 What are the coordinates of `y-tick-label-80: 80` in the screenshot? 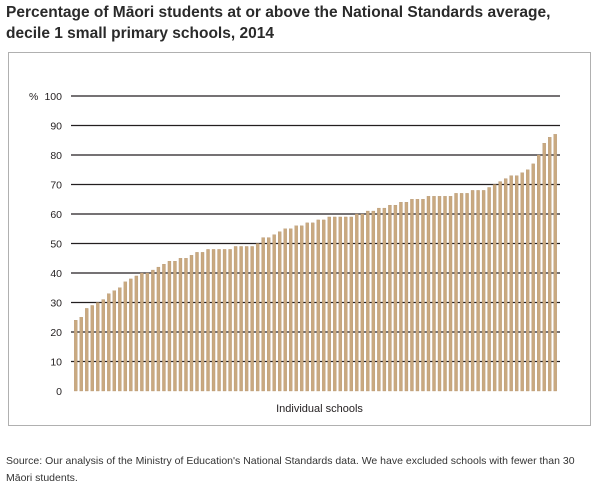 It's located at (56, 156).